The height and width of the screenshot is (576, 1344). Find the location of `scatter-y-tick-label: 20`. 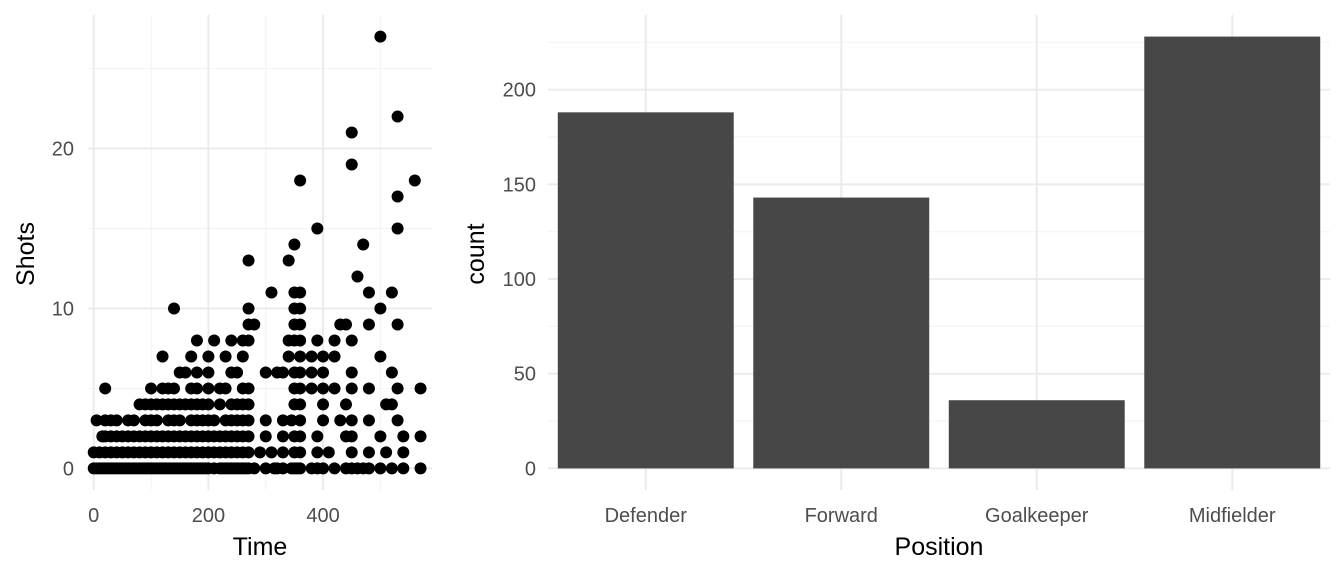

scatter-y-tick-label: 20 is located at coordinates (63, 150).